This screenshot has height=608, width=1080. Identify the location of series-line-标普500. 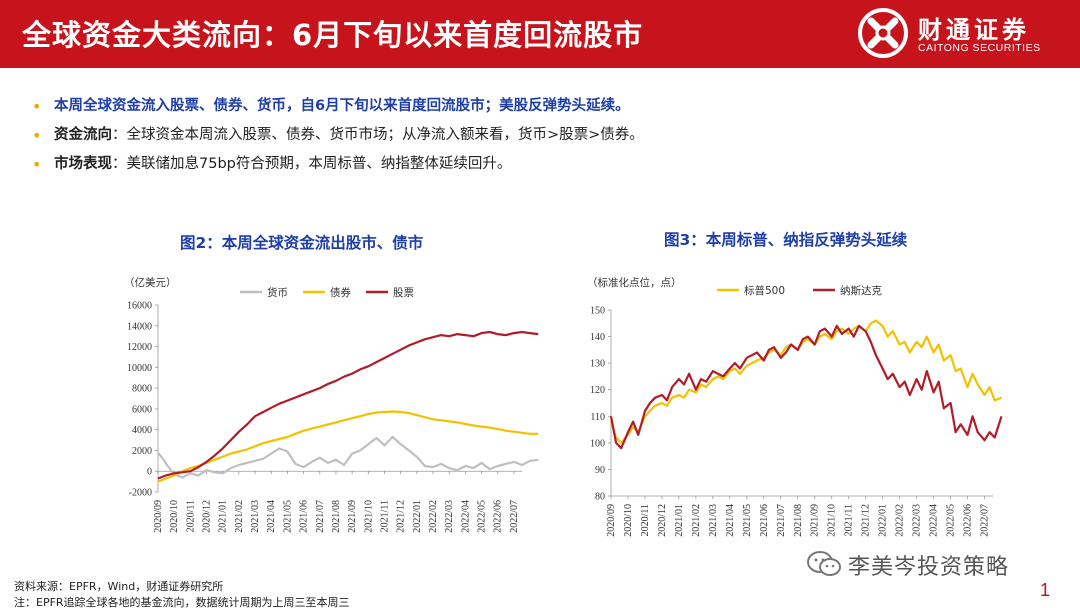
(805, 381).